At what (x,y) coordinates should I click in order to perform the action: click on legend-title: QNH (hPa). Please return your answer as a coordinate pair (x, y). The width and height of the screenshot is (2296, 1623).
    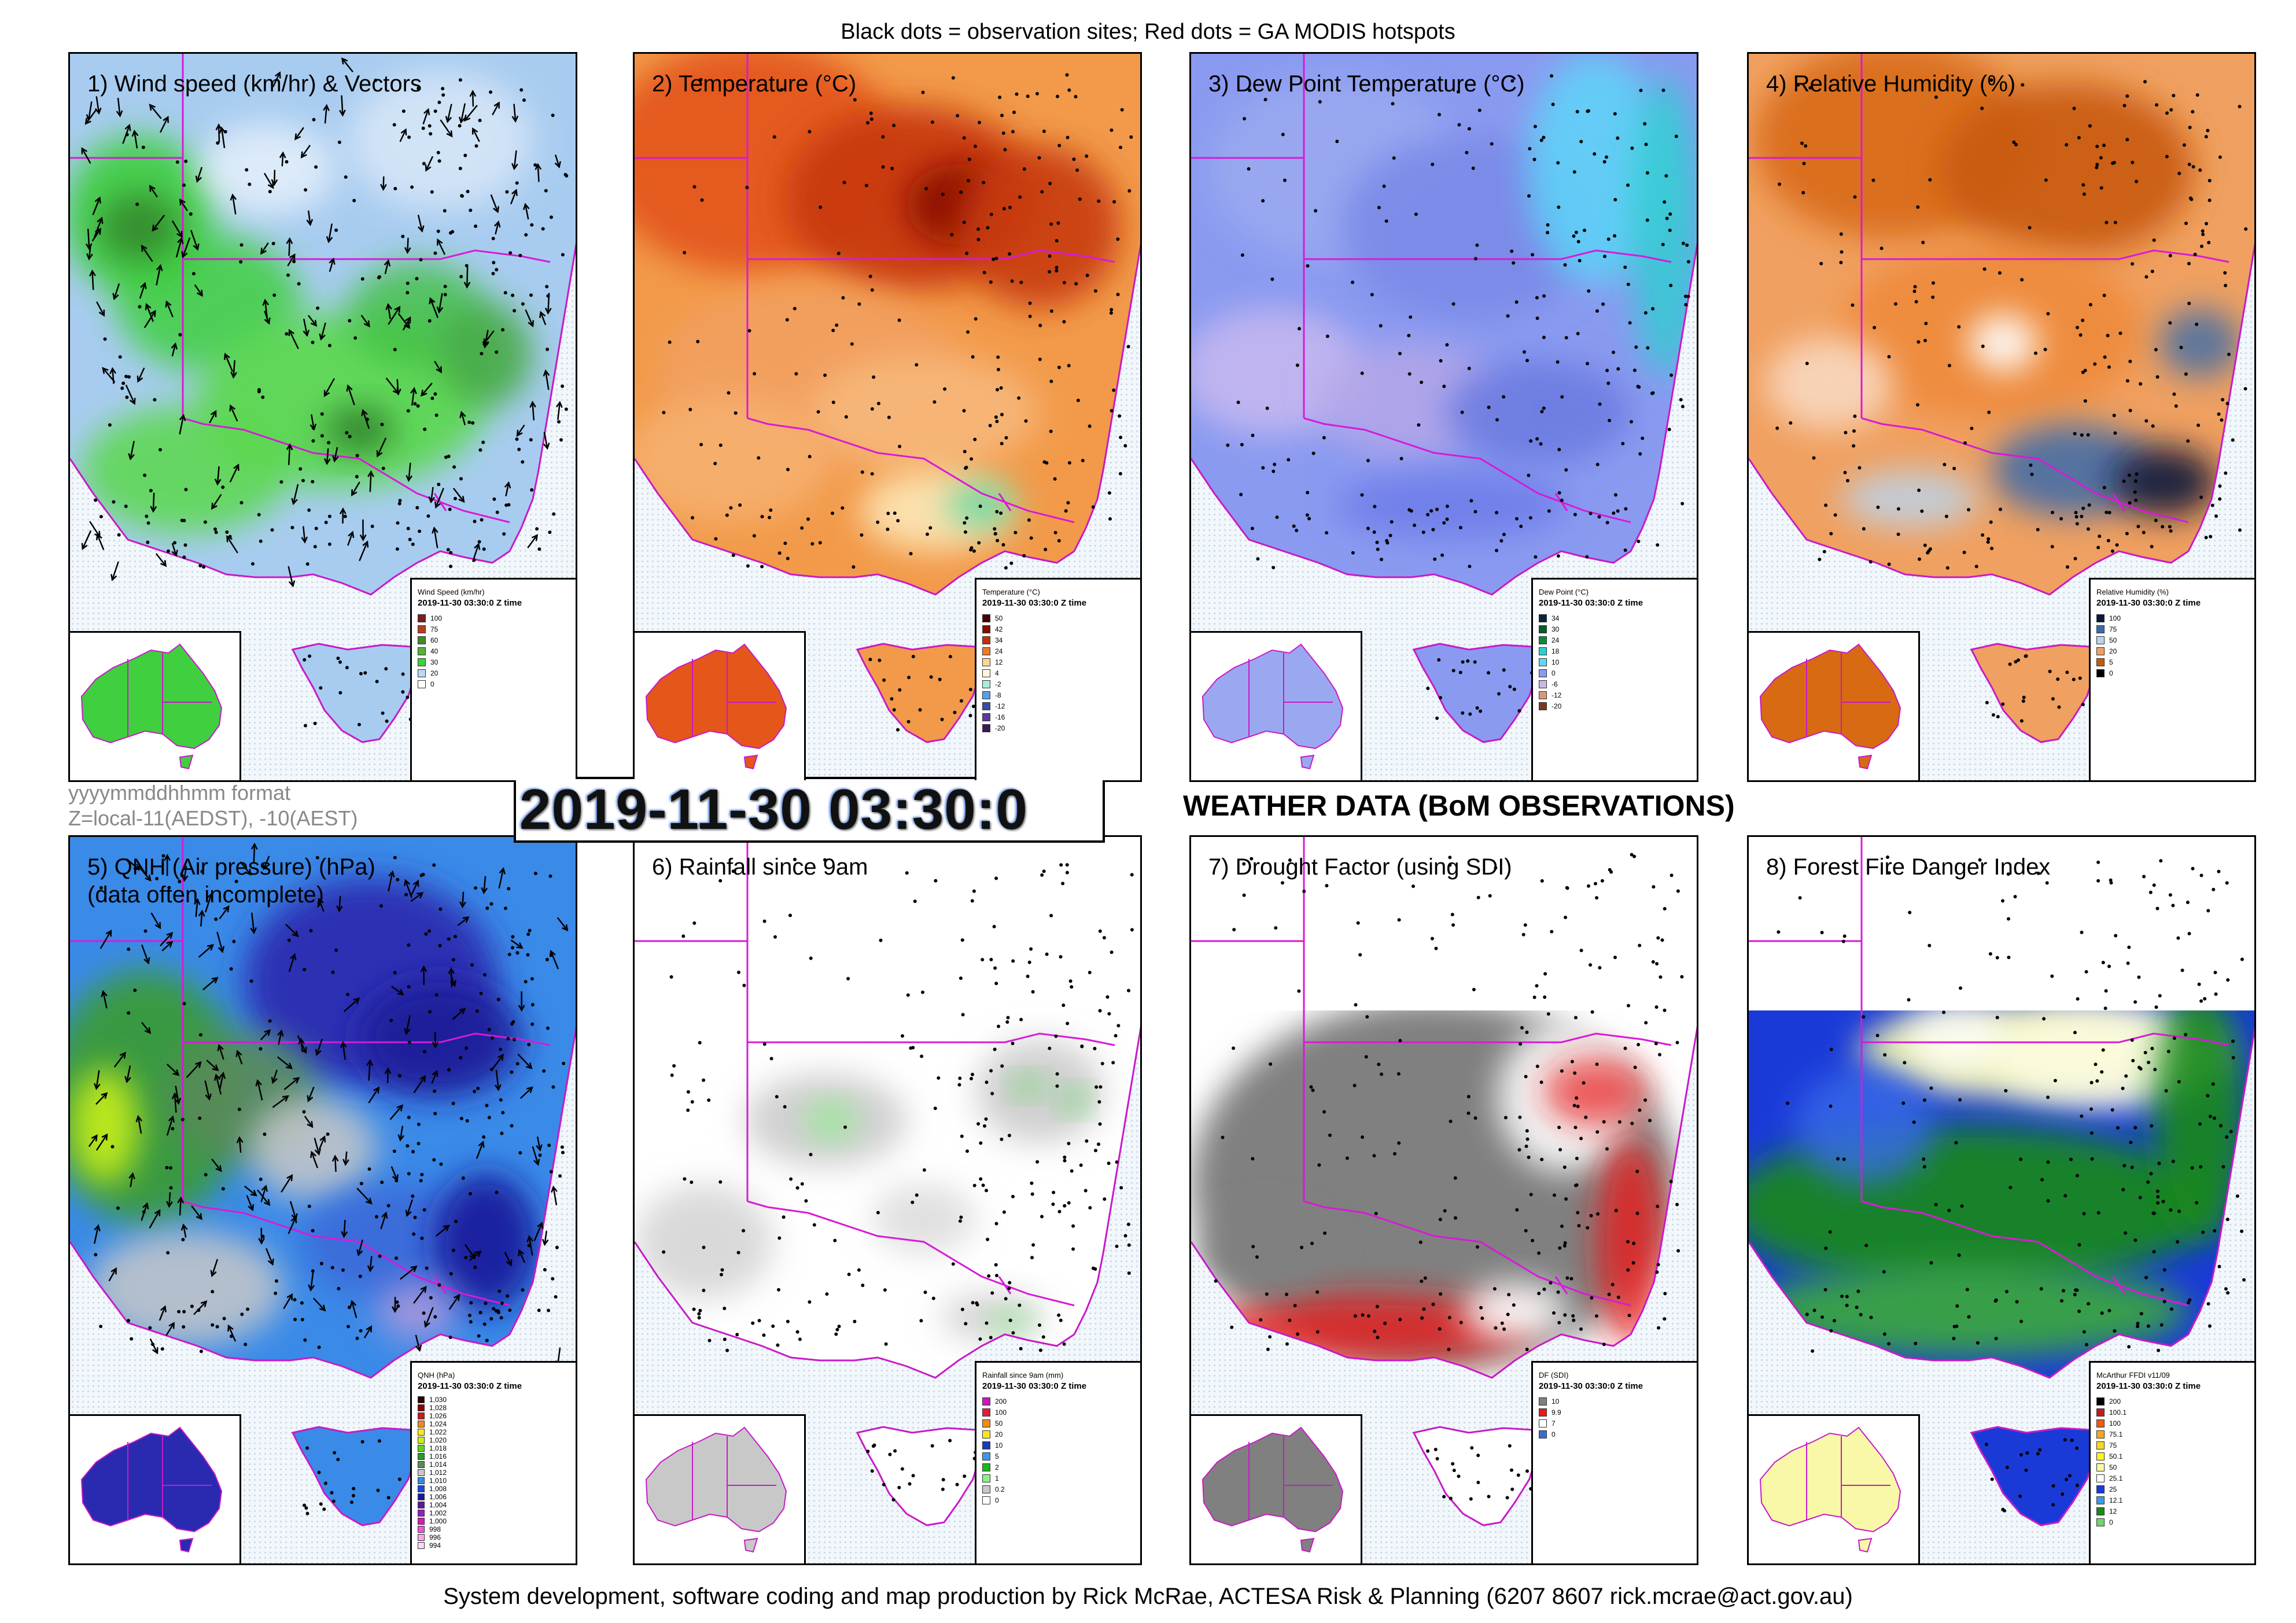
    Looking at the image, I should click on (436, 1375).